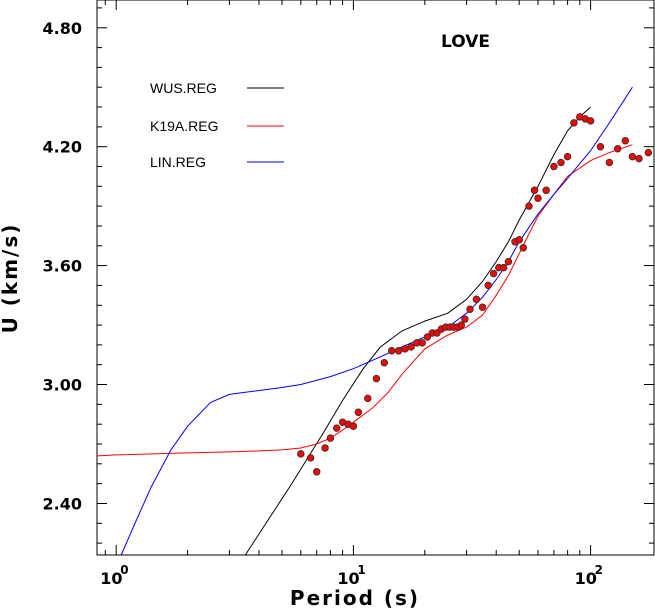 The width and height of the screenshot is (655, 610). I want to click on x-tick-exponent: 2, so click(599, 570).